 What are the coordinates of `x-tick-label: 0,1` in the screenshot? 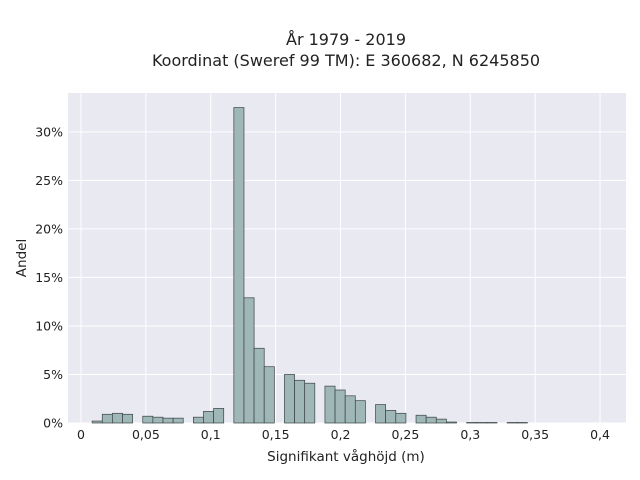 It's located at (211, 434).